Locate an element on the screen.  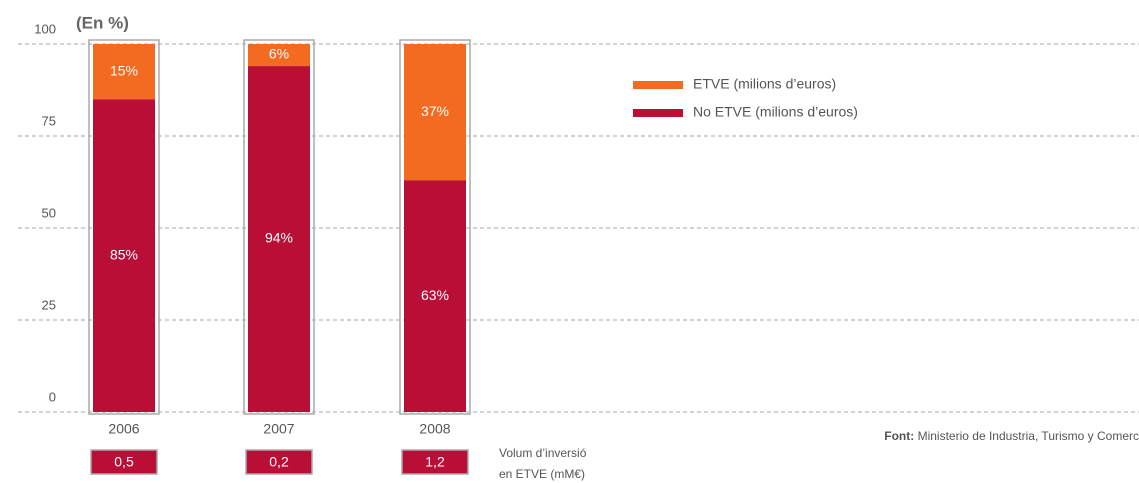
volume-title: en ETVE (mM€) is located at coordinates (542, 474).